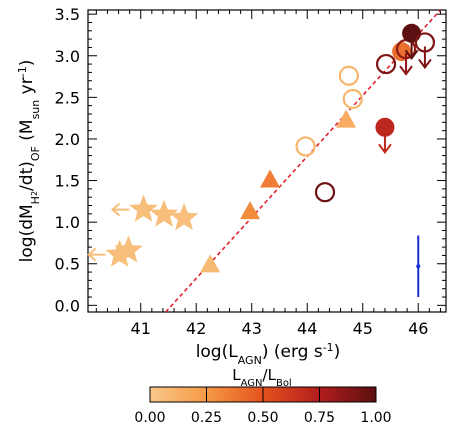  I want to click on x-axis-label: log(LAGN) (erg s-1), so click(268, 354).